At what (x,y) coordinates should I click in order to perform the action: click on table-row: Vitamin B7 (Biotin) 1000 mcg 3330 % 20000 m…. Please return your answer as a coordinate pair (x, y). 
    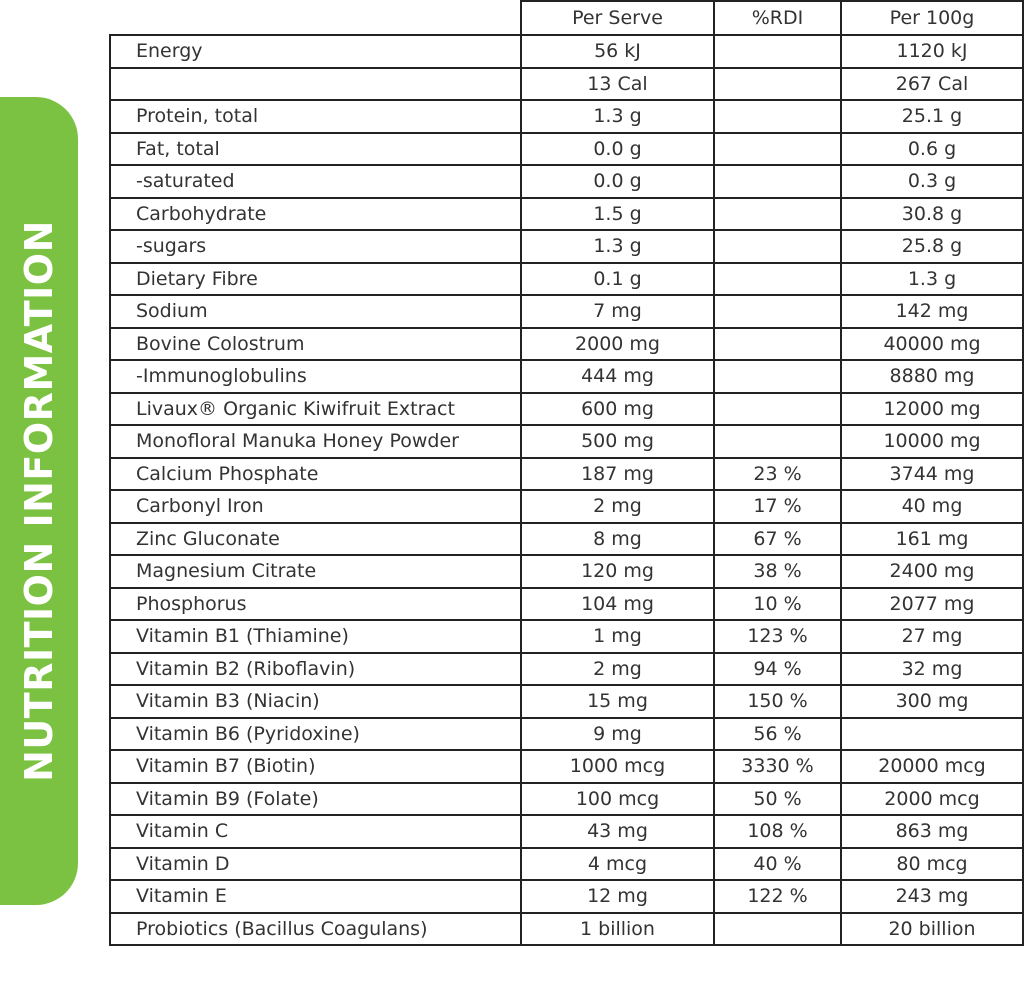
    Looking at the image, I should click on (566, 766).